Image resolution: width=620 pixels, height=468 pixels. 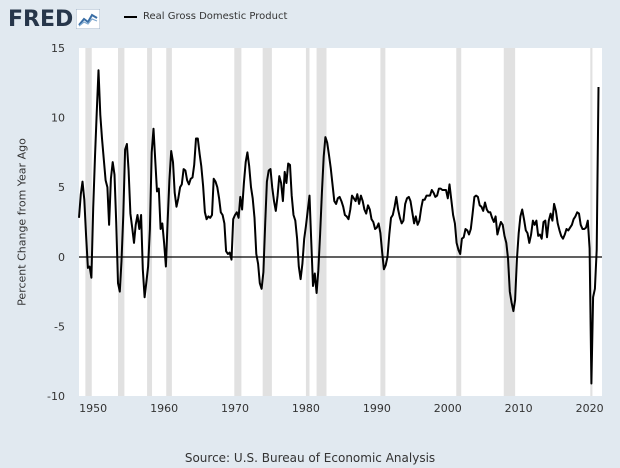 What do you see at coordinates (590, 408) in the screenshot?
I see `x-tick-label: 2020` at bounding box center [590, 408].